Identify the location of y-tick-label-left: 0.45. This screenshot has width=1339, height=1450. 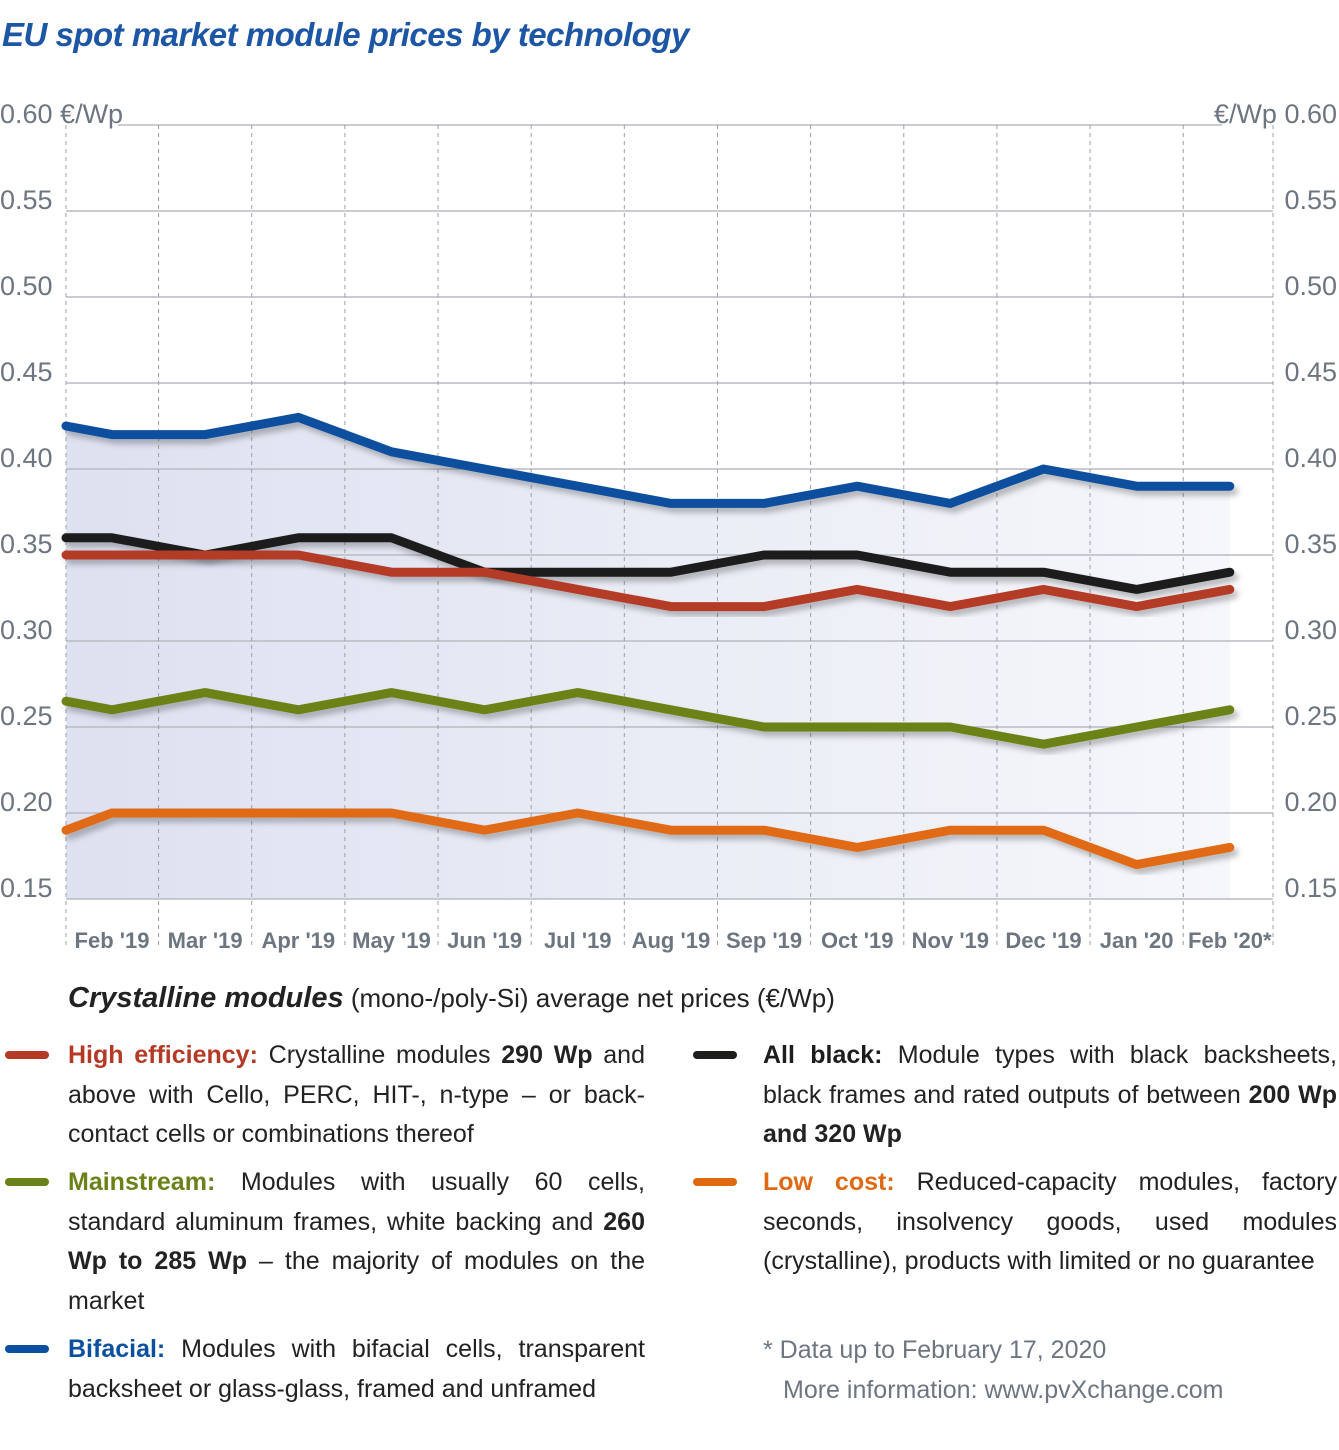
(26, 372).